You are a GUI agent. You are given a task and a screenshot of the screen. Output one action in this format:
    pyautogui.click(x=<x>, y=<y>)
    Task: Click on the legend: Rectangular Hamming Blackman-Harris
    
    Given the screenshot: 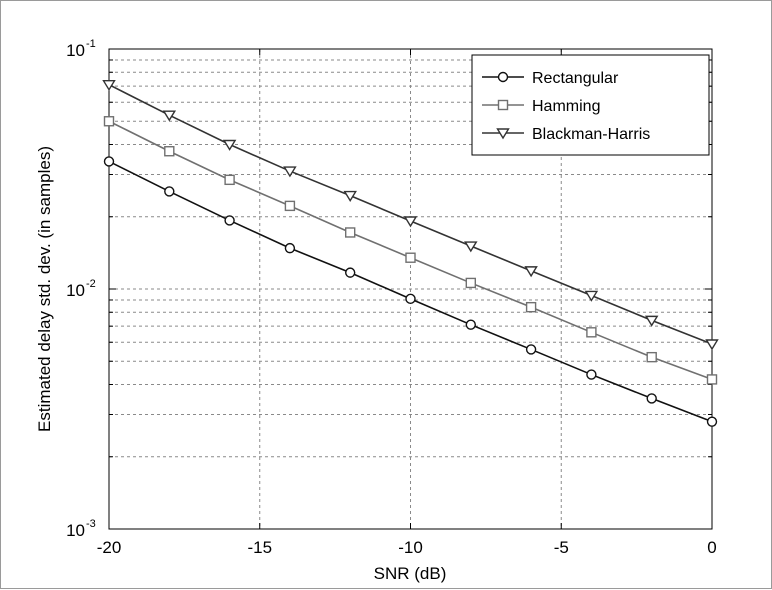 What is the action you would take?
    pyautogui.click(x=590, y=105)
    